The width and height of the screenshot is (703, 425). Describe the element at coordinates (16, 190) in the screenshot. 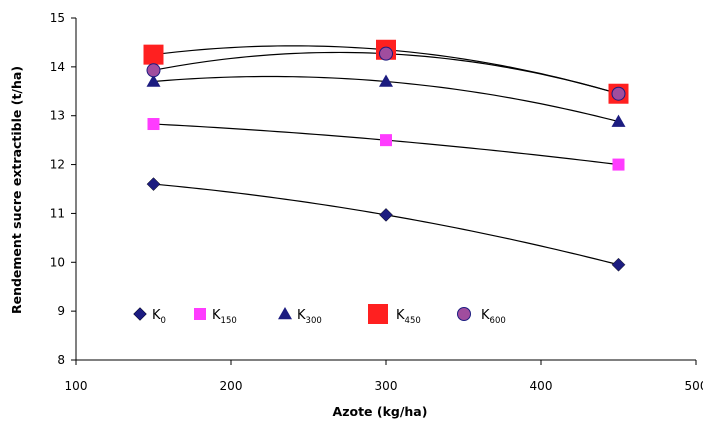

I see `y-axis-title: Rendement sucre extractible (t/ha)` at that location.